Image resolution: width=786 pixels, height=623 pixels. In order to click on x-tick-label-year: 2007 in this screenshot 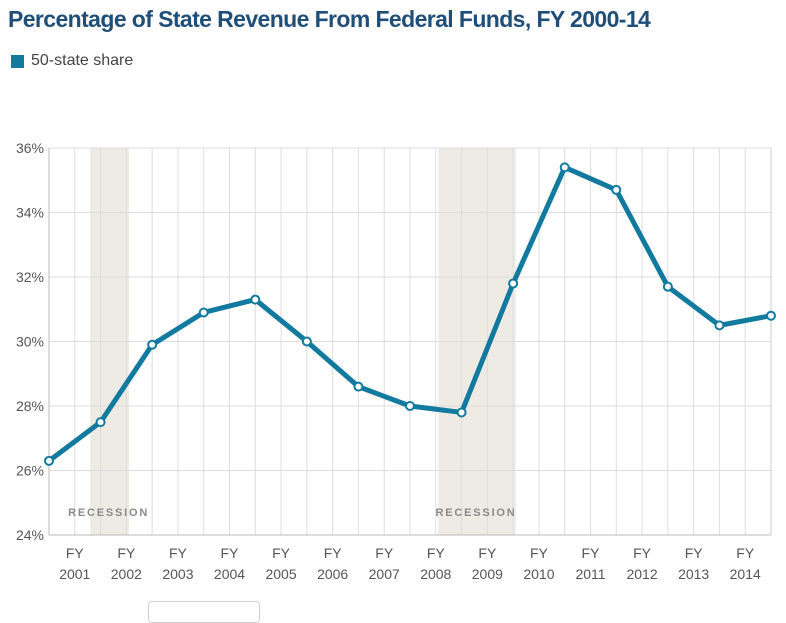, I will do `click(384, 574)`.